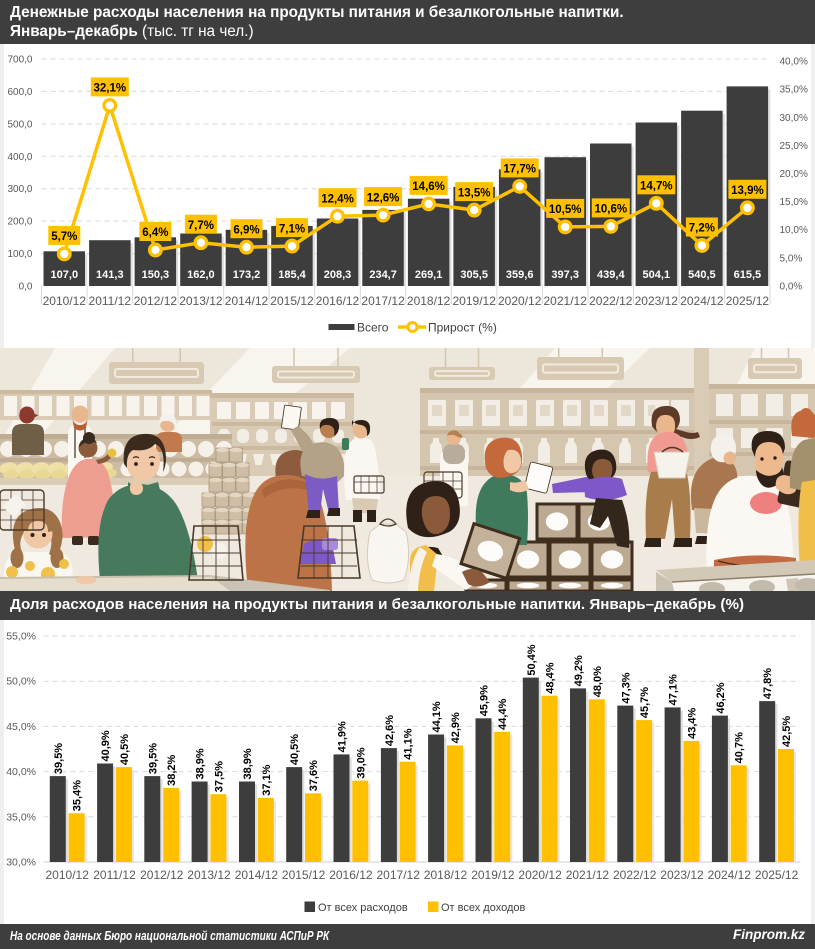 The image size is (815, 949). I want to click on svg-text: 10,0%, so click(794, 230).